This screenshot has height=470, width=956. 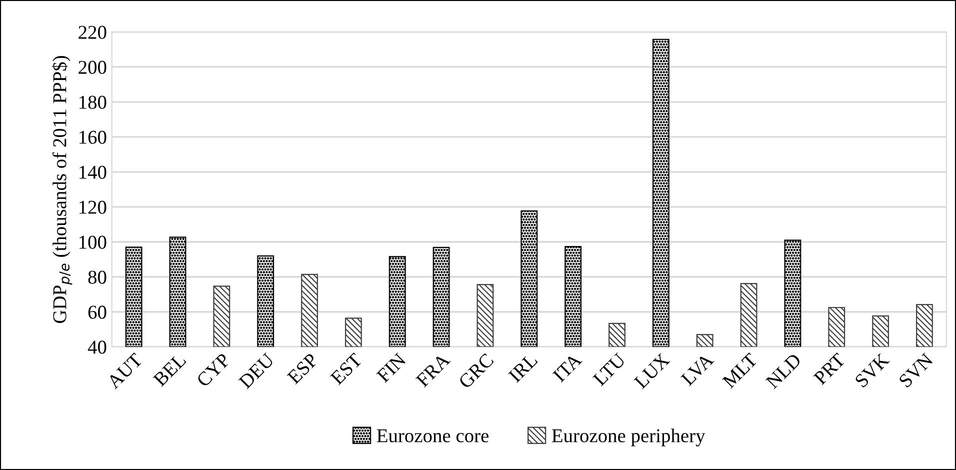 What do you see at coordinates (93, 102) in the screenshot?
I see `y-tick-label: 180` at bounding box center [93, 102].